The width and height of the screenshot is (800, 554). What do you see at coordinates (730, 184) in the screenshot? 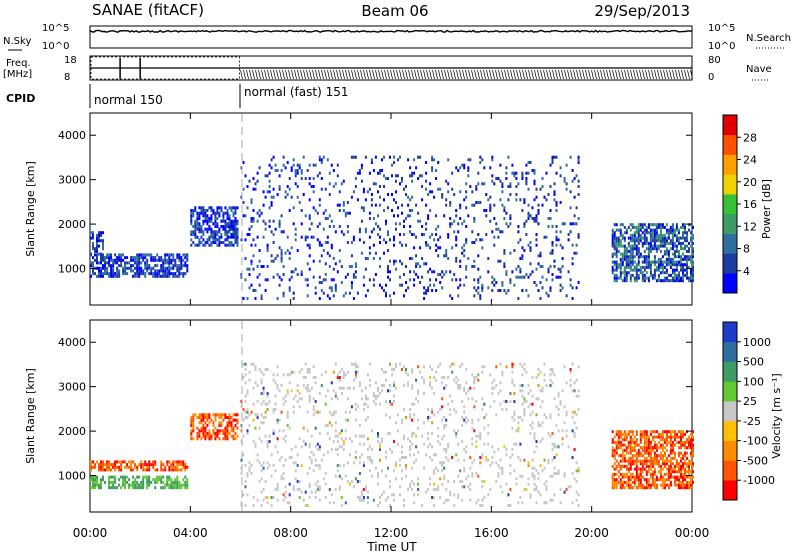
I see `colorbar-swatch` at bounding box center [730, 184].